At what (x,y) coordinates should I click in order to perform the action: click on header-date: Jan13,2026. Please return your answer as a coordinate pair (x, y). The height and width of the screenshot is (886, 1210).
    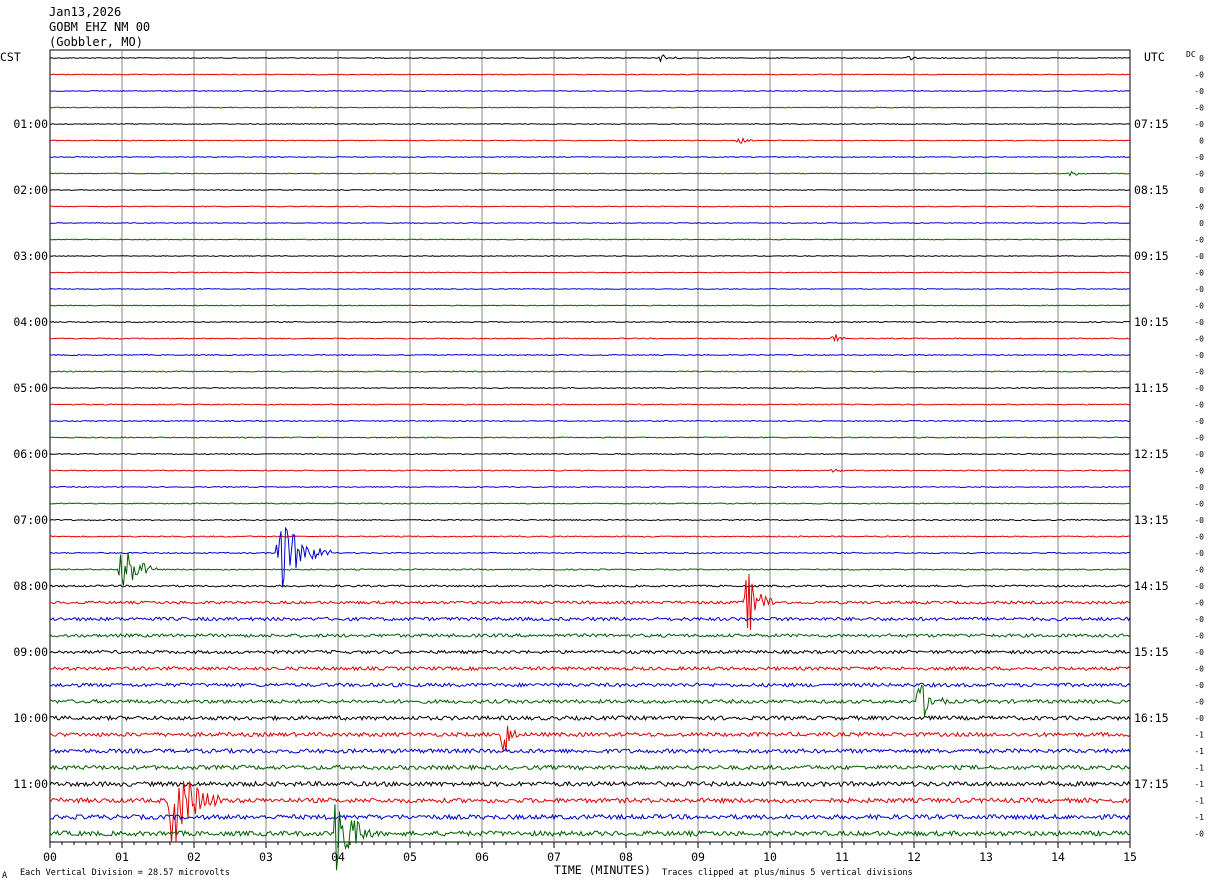
    Looking at the image, I should click on (85, 12).